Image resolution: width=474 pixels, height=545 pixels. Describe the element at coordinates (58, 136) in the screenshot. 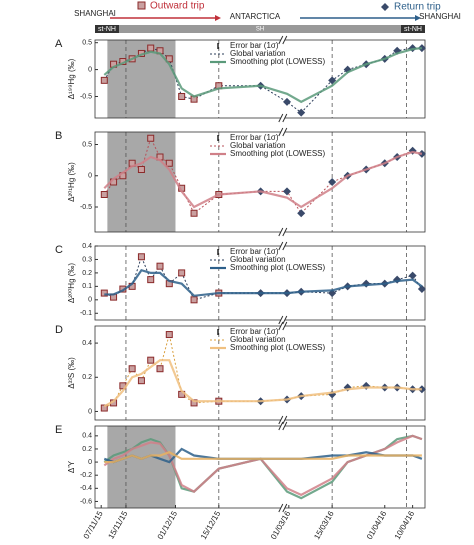

I see `panel-label: B` at that location.